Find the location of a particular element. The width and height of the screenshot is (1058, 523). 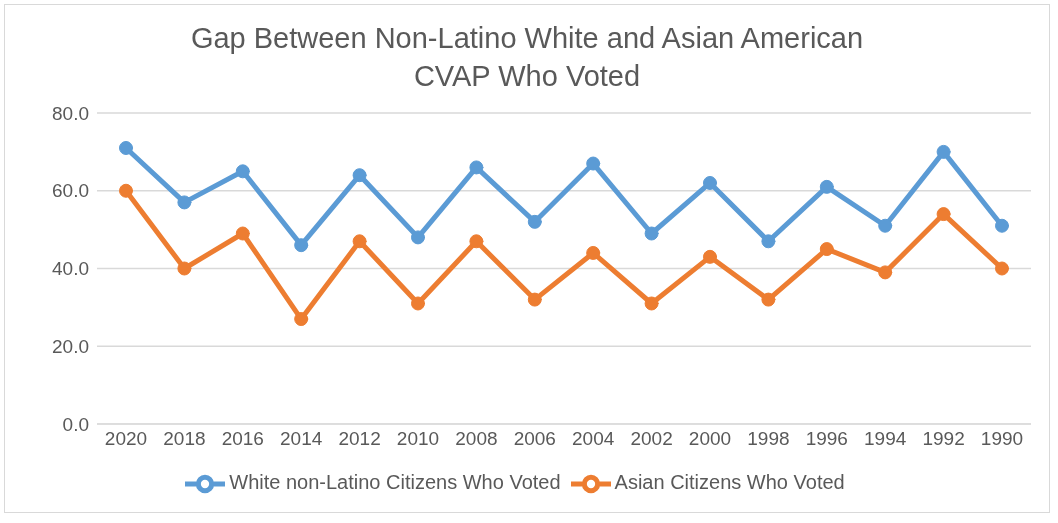

x-tick-label: 1990 is located at coordinates (1002, 439).